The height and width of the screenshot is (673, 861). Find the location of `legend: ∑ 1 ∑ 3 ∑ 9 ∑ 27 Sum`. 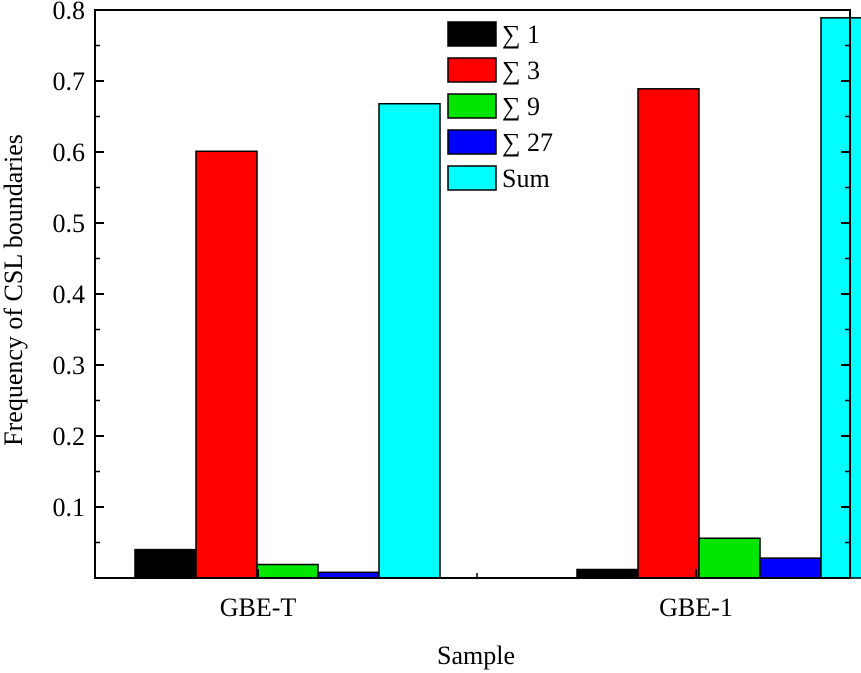

legend: ∑ 1 ∑ 3 ∑ 9 ∑ 27 Sum is located at coordinates (500, 106).